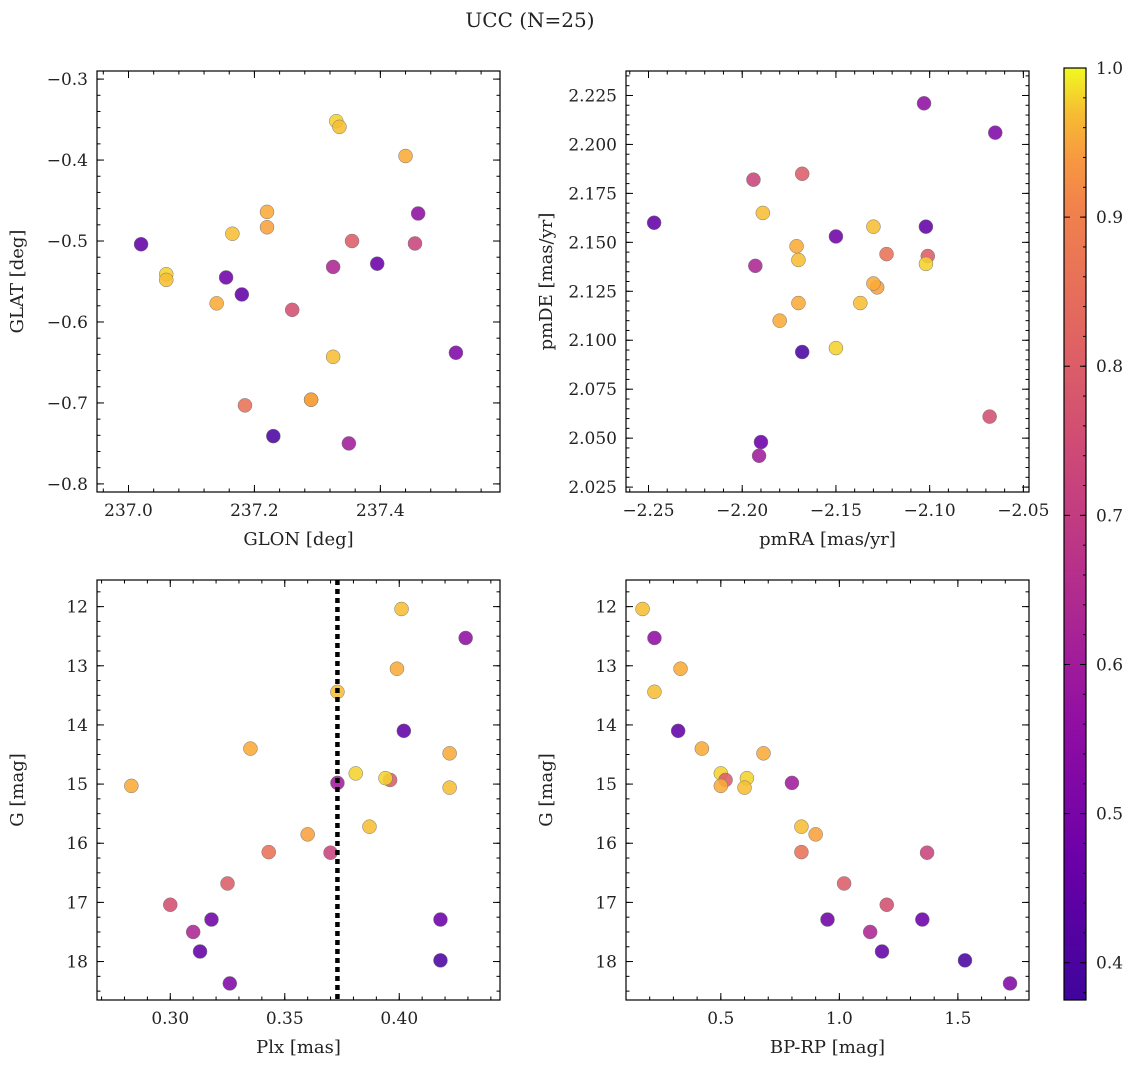 Image resolution: width=1136 pixels, height=1072 pixels. Describe the element at coordinates (1093, 530) in the screenshot. I see `colorbar: 0.4 0.5 0.6 0.7 0.8 0.9 1.0` at that location.